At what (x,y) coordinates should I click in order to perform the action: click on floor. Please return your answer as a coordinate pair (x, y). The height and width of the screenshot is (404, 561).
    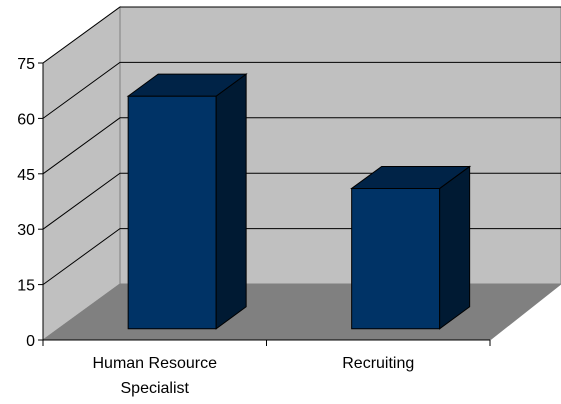
    Looking at the image, I should click on (301, 312).